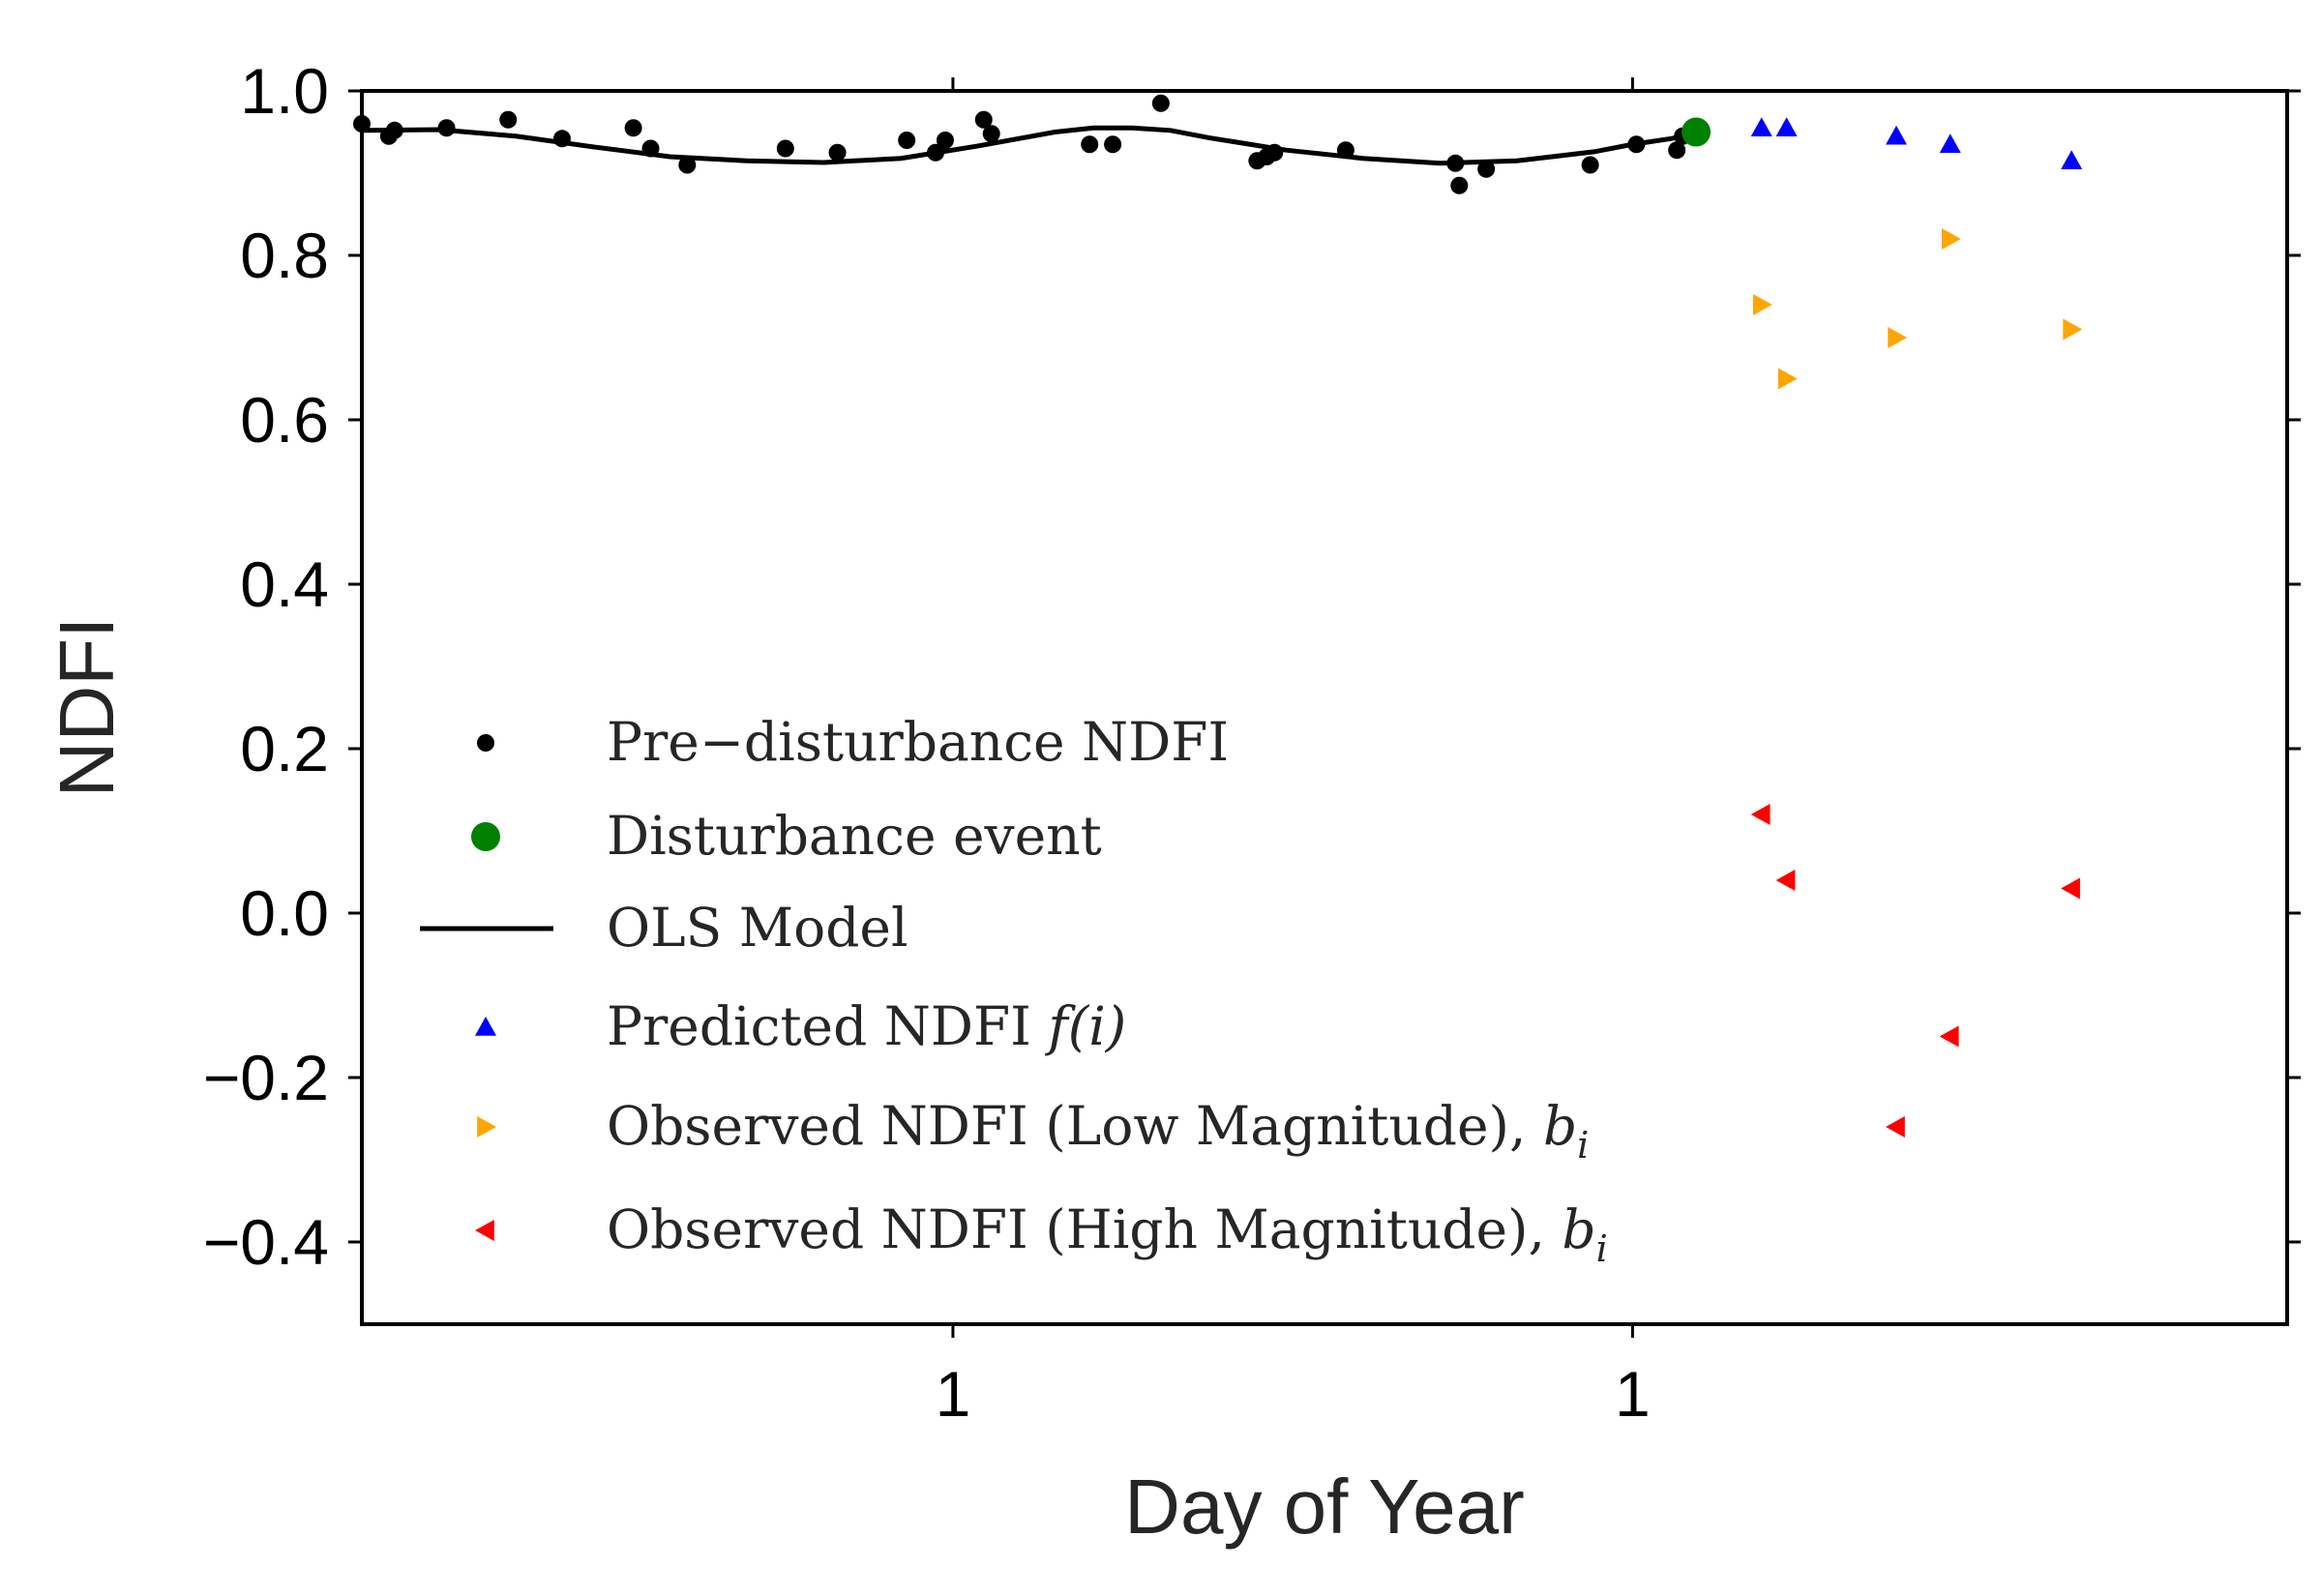  What do you see at coordinates (757, 928) in the screenshot?
I see `legend-label: OLS Model` at bounding box center [757, 928].